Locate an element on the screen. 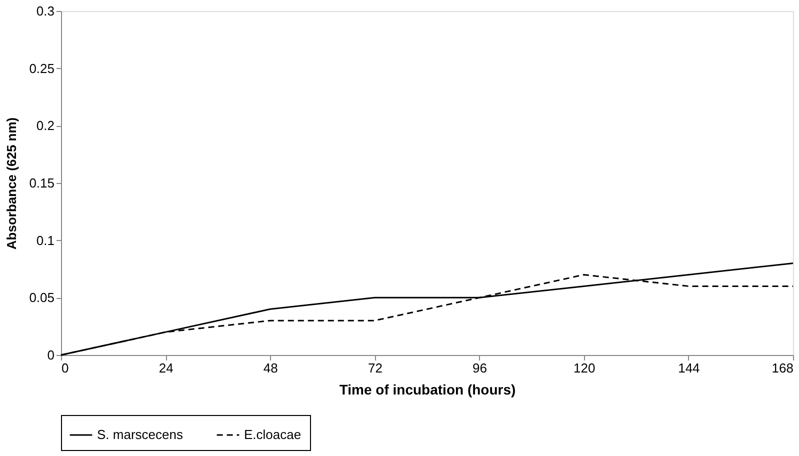  x-tick-label: 48 is located at coordinates (270, 368).